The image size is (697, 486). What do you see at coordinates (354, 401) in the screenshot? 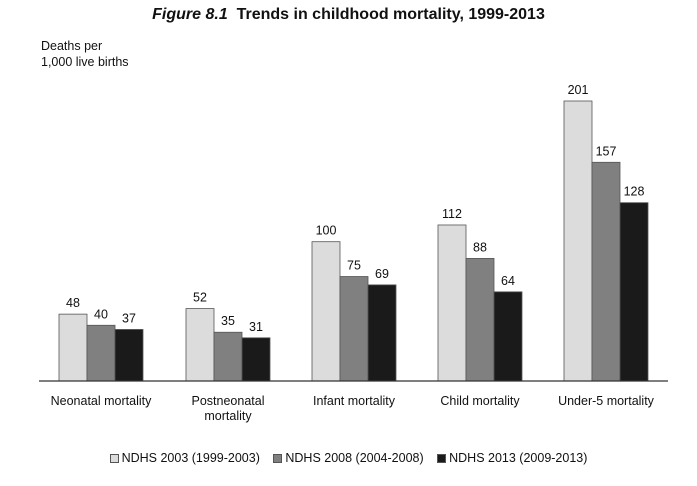
I see `category-label-3: Infant mortality` at bounding box center [354, 401].